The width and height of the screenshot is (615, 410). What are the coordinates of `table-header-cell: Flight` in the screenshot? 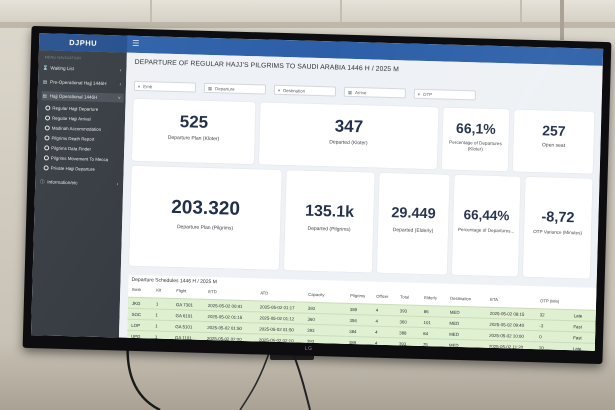 It's located at (181, 291).